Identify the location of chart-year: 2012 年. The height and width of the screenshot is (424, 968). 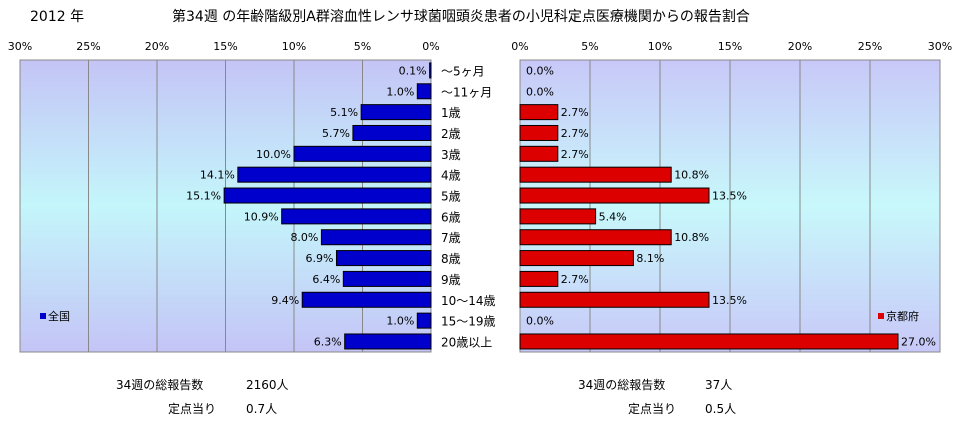
(57, 17).